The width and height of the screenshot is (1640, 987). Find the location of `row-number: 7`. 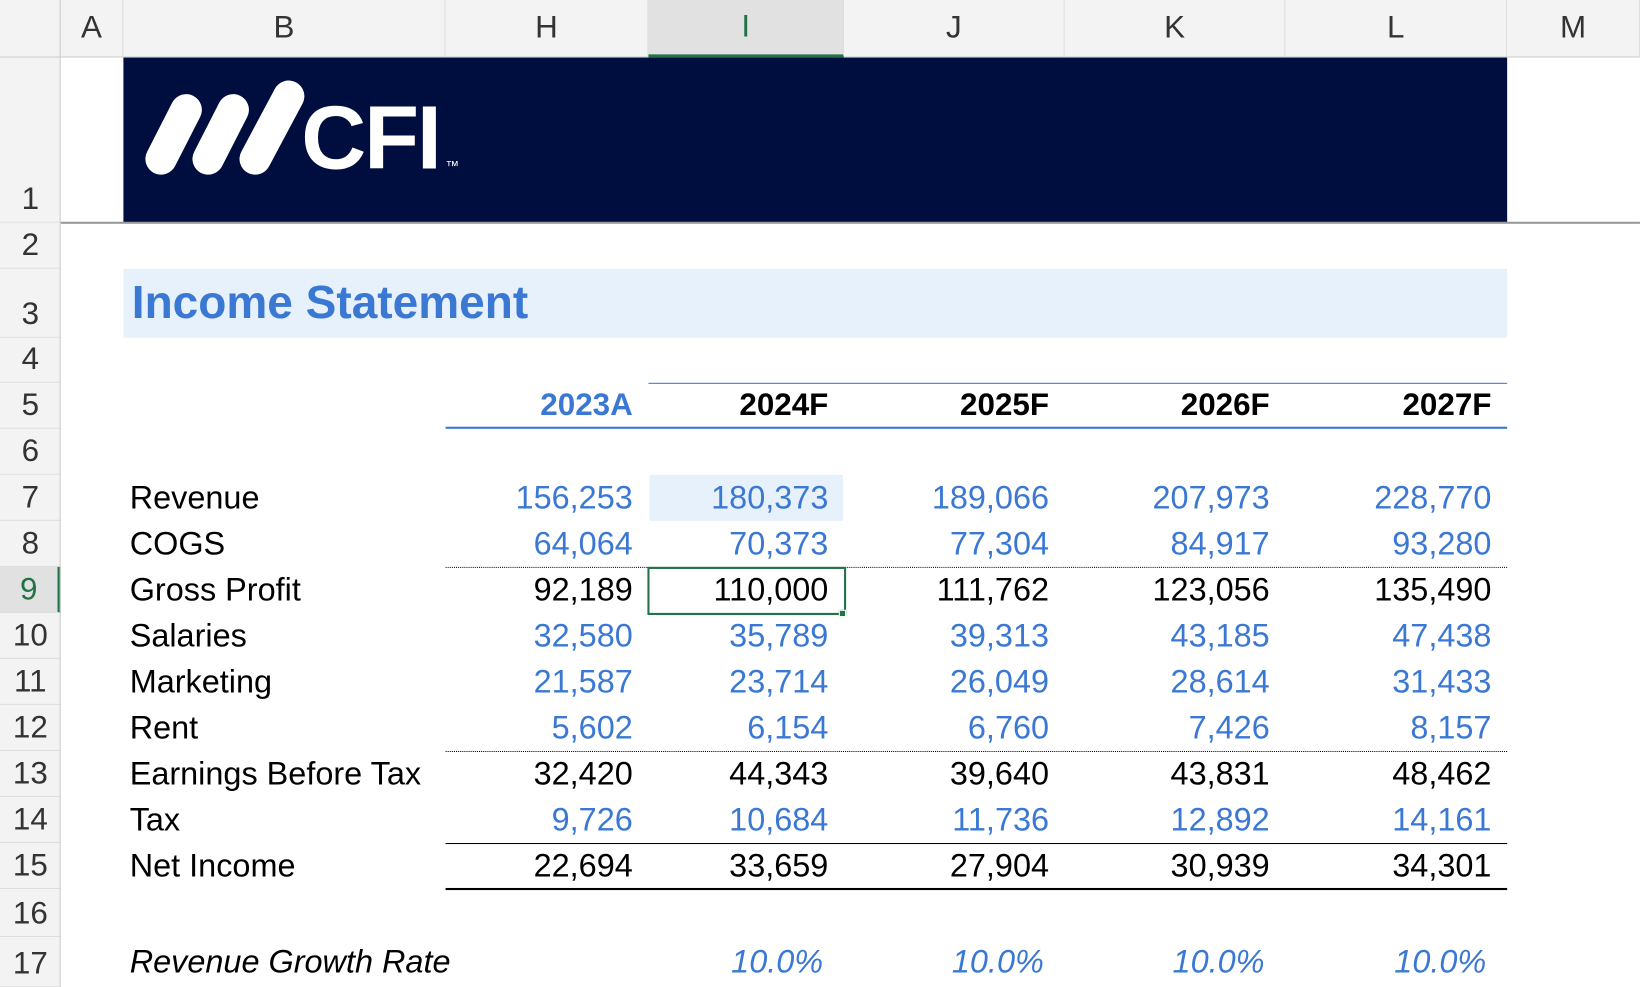

row-number: 7 is located at coordinates (30, 497).